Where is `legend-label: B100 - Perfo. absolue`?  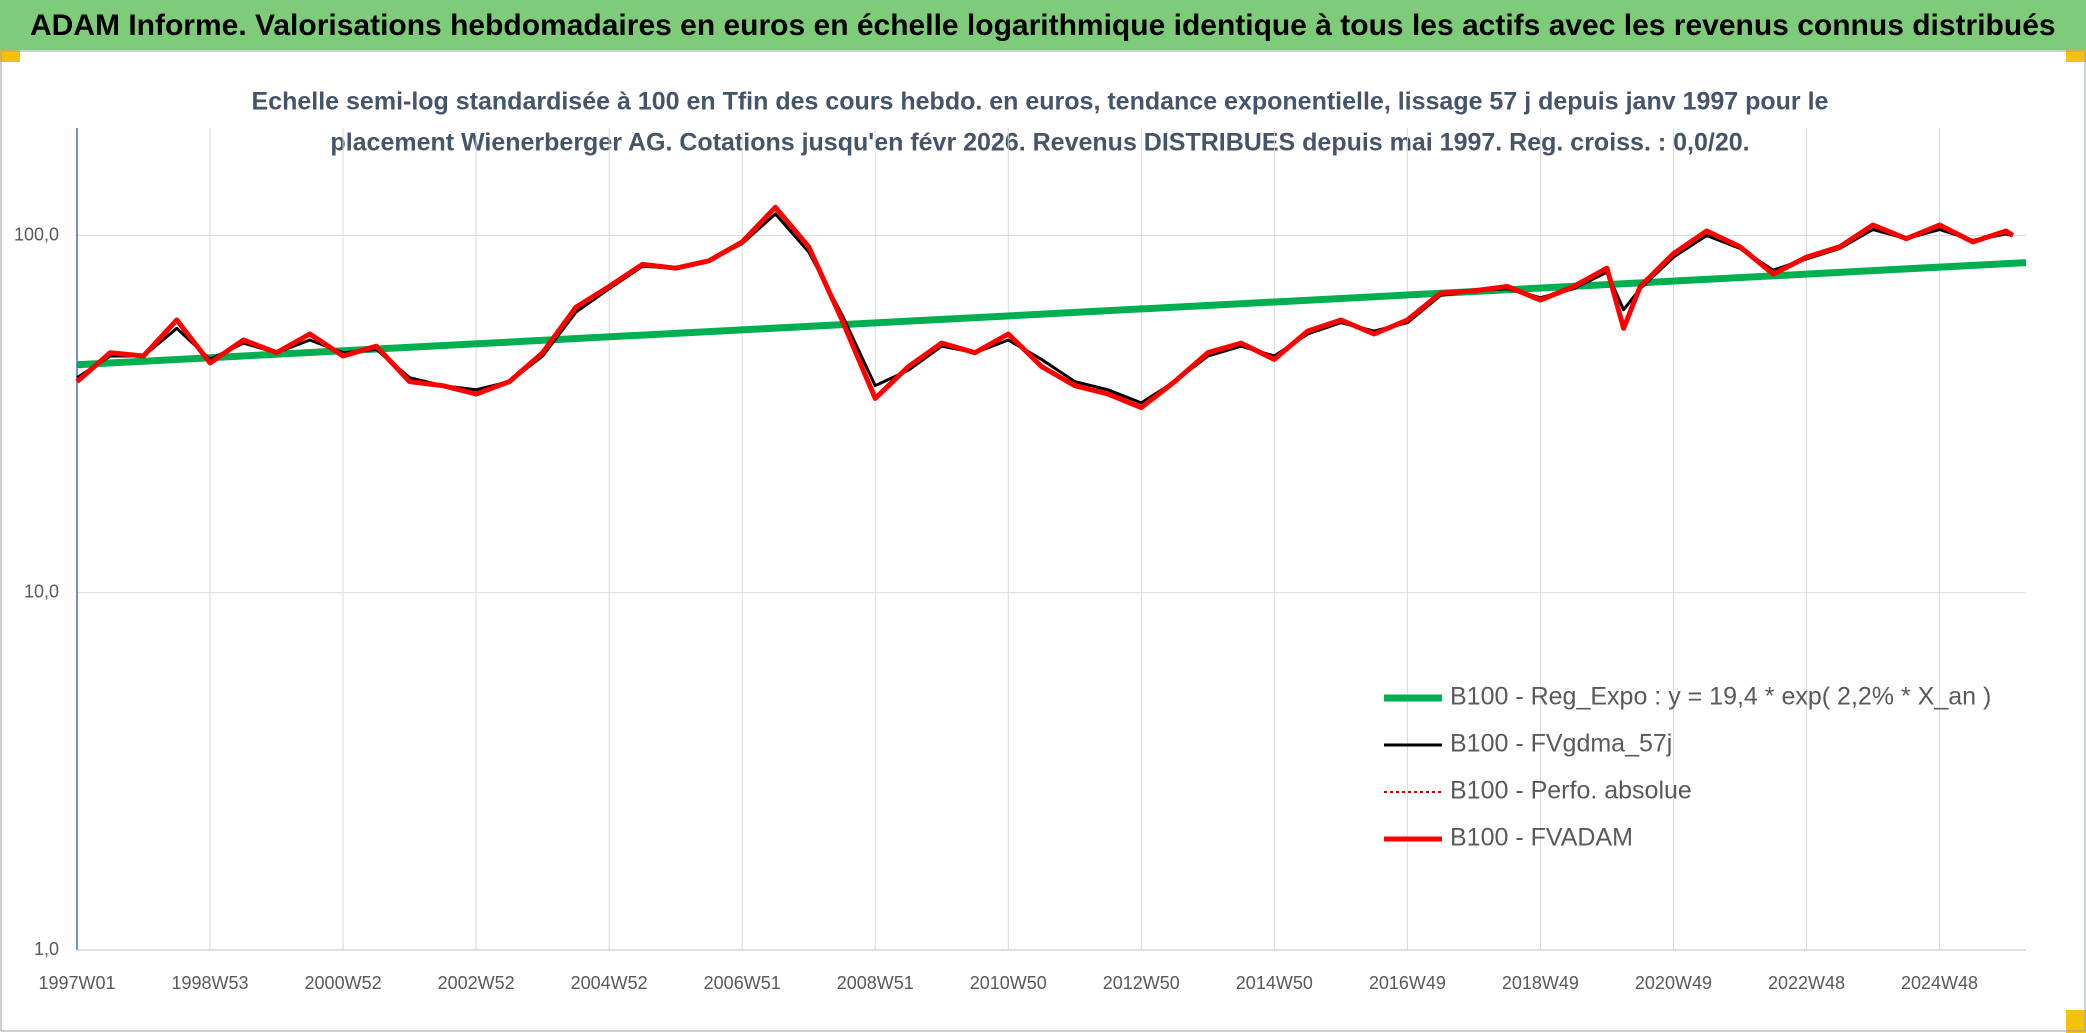
legend-label: B100 - Perfo. absolue is located at coordinates (1571, 791).